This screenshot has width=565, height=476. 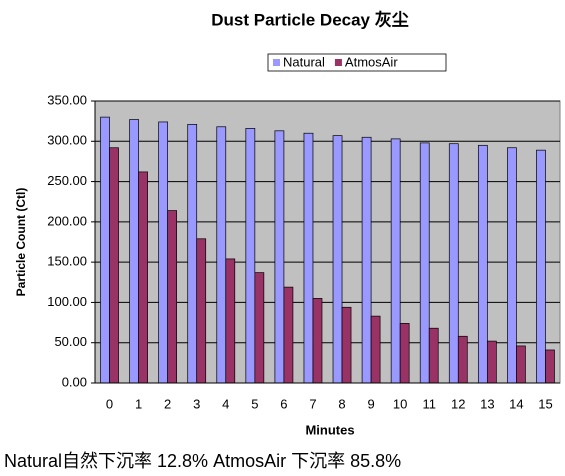 What do you see at coordinates (304, 61) in the screenshot?
I see `legend-label: Natural` at bounding box center [304, 61].